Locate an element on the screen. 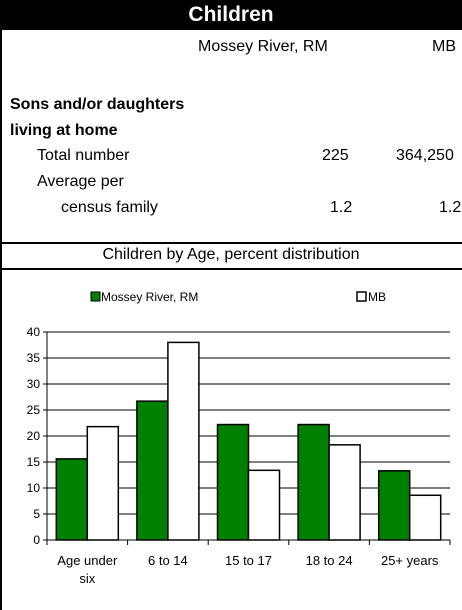 The height and width of the screenshot is (610, 462). chart-title: Children by Age, percent distribution is located at coordinates (231, 254).